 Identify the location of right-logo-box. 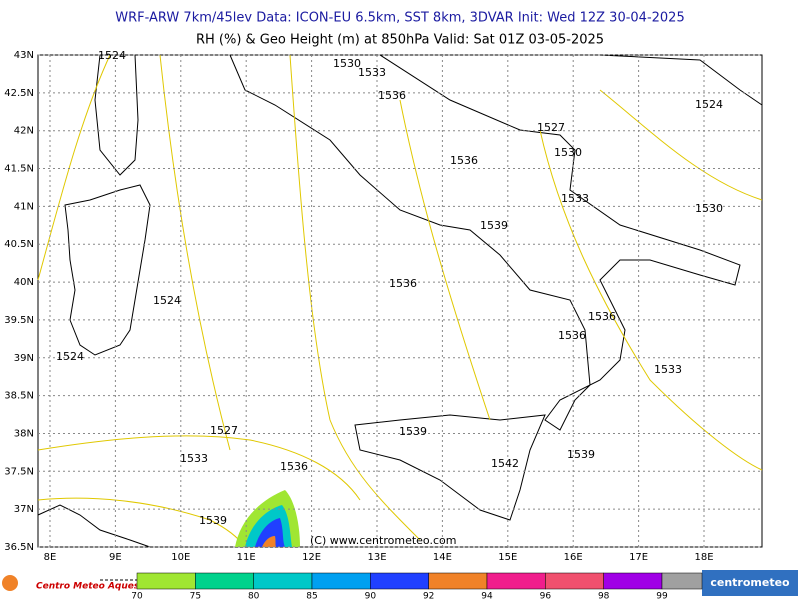
(750, 583).